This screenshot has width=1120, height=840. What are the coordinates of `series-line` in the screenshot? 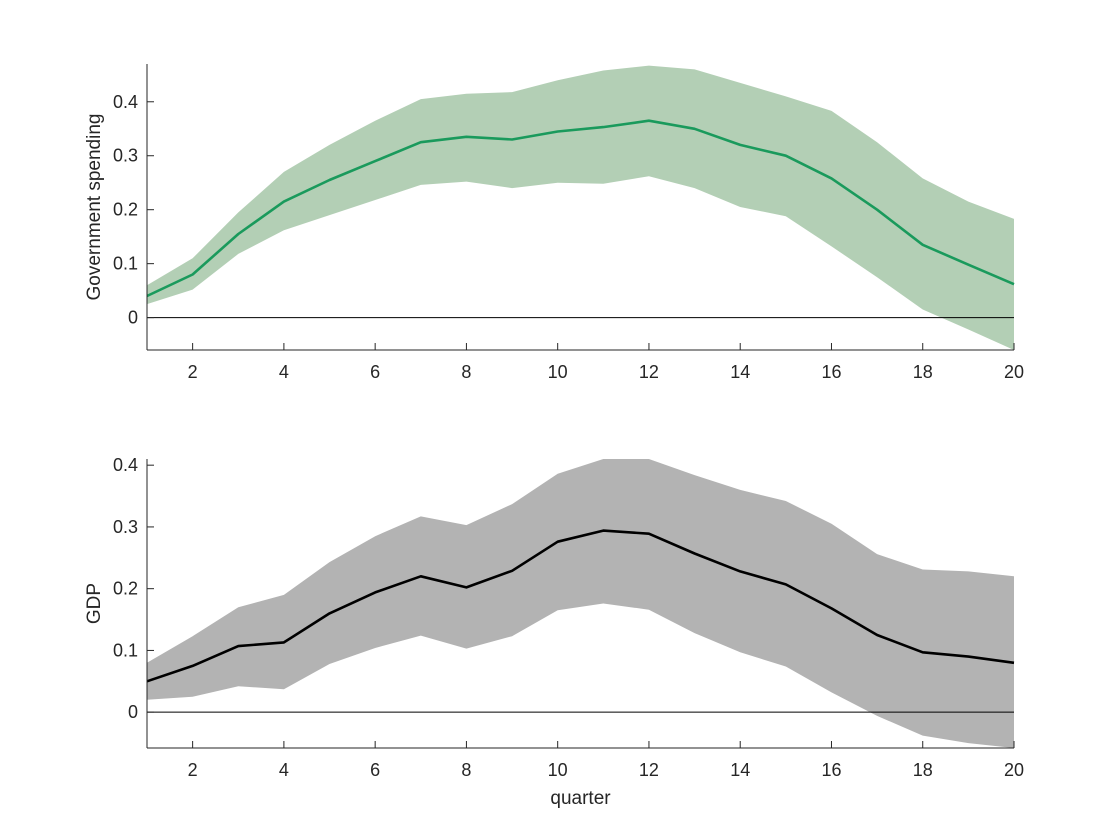 It's located at (580, 606).